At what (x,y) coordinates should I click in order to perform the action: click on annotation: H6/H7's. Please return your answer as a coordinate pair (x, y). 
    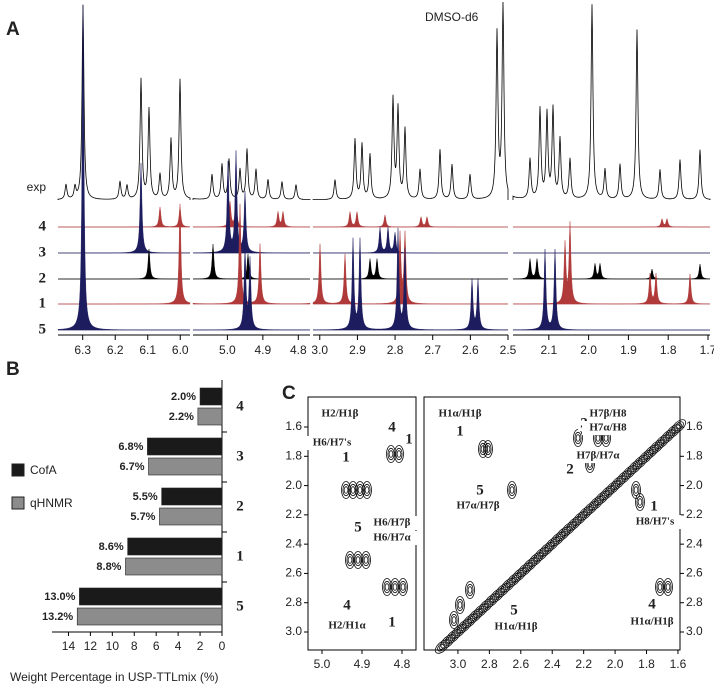
    Looking at the image, I should click on (332, 443).